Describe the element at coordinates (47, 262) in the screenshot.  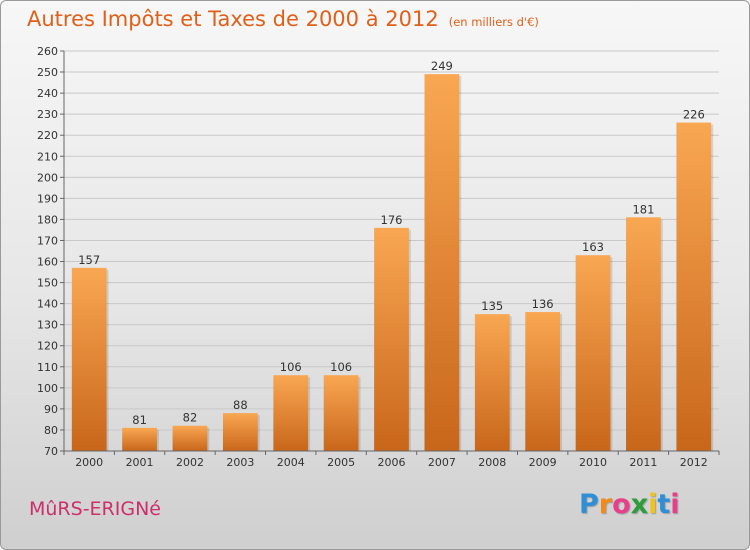
I see `y-tick-label: 160` at that location.